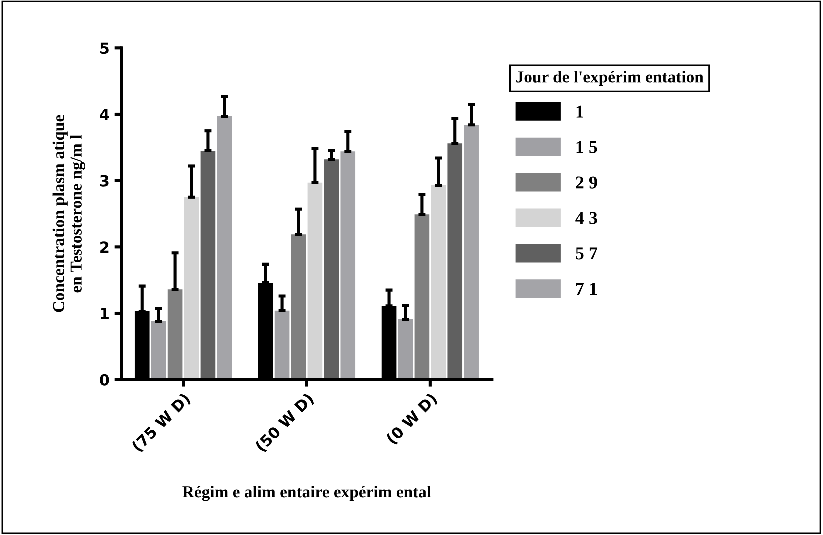 This screenshot has width=823, height=535. I want to click on legend-label: 2 9, so click(587, 182).